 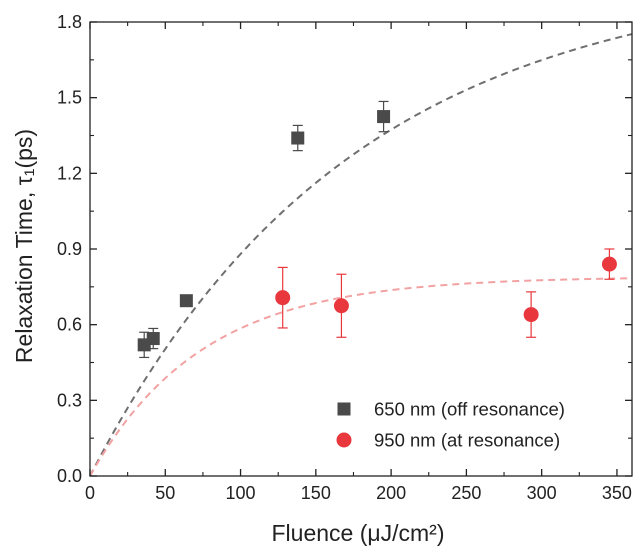 I want to click on x-tick-label: 250, so click(x=466, y=493).